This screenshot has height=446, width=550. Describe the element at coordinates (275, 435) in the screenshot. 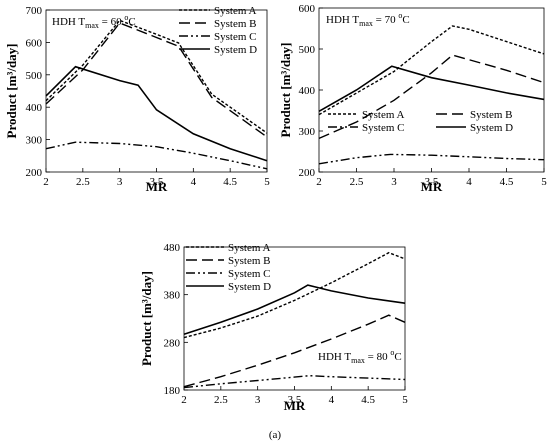

I see `figure-caption: (a)` at that location.